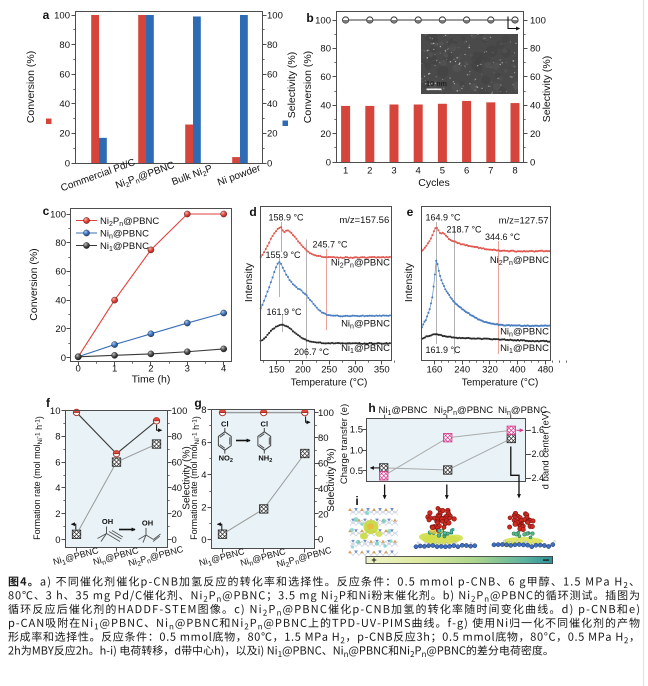  I want to click on svg-text: d, so click(252, 212).